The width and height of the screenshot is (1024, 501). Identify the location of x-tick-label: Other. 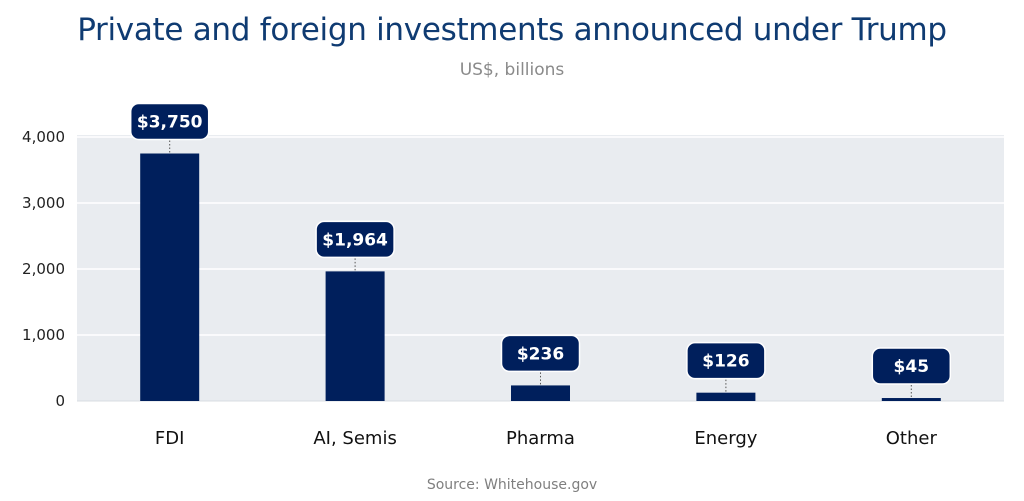
(912, 438).